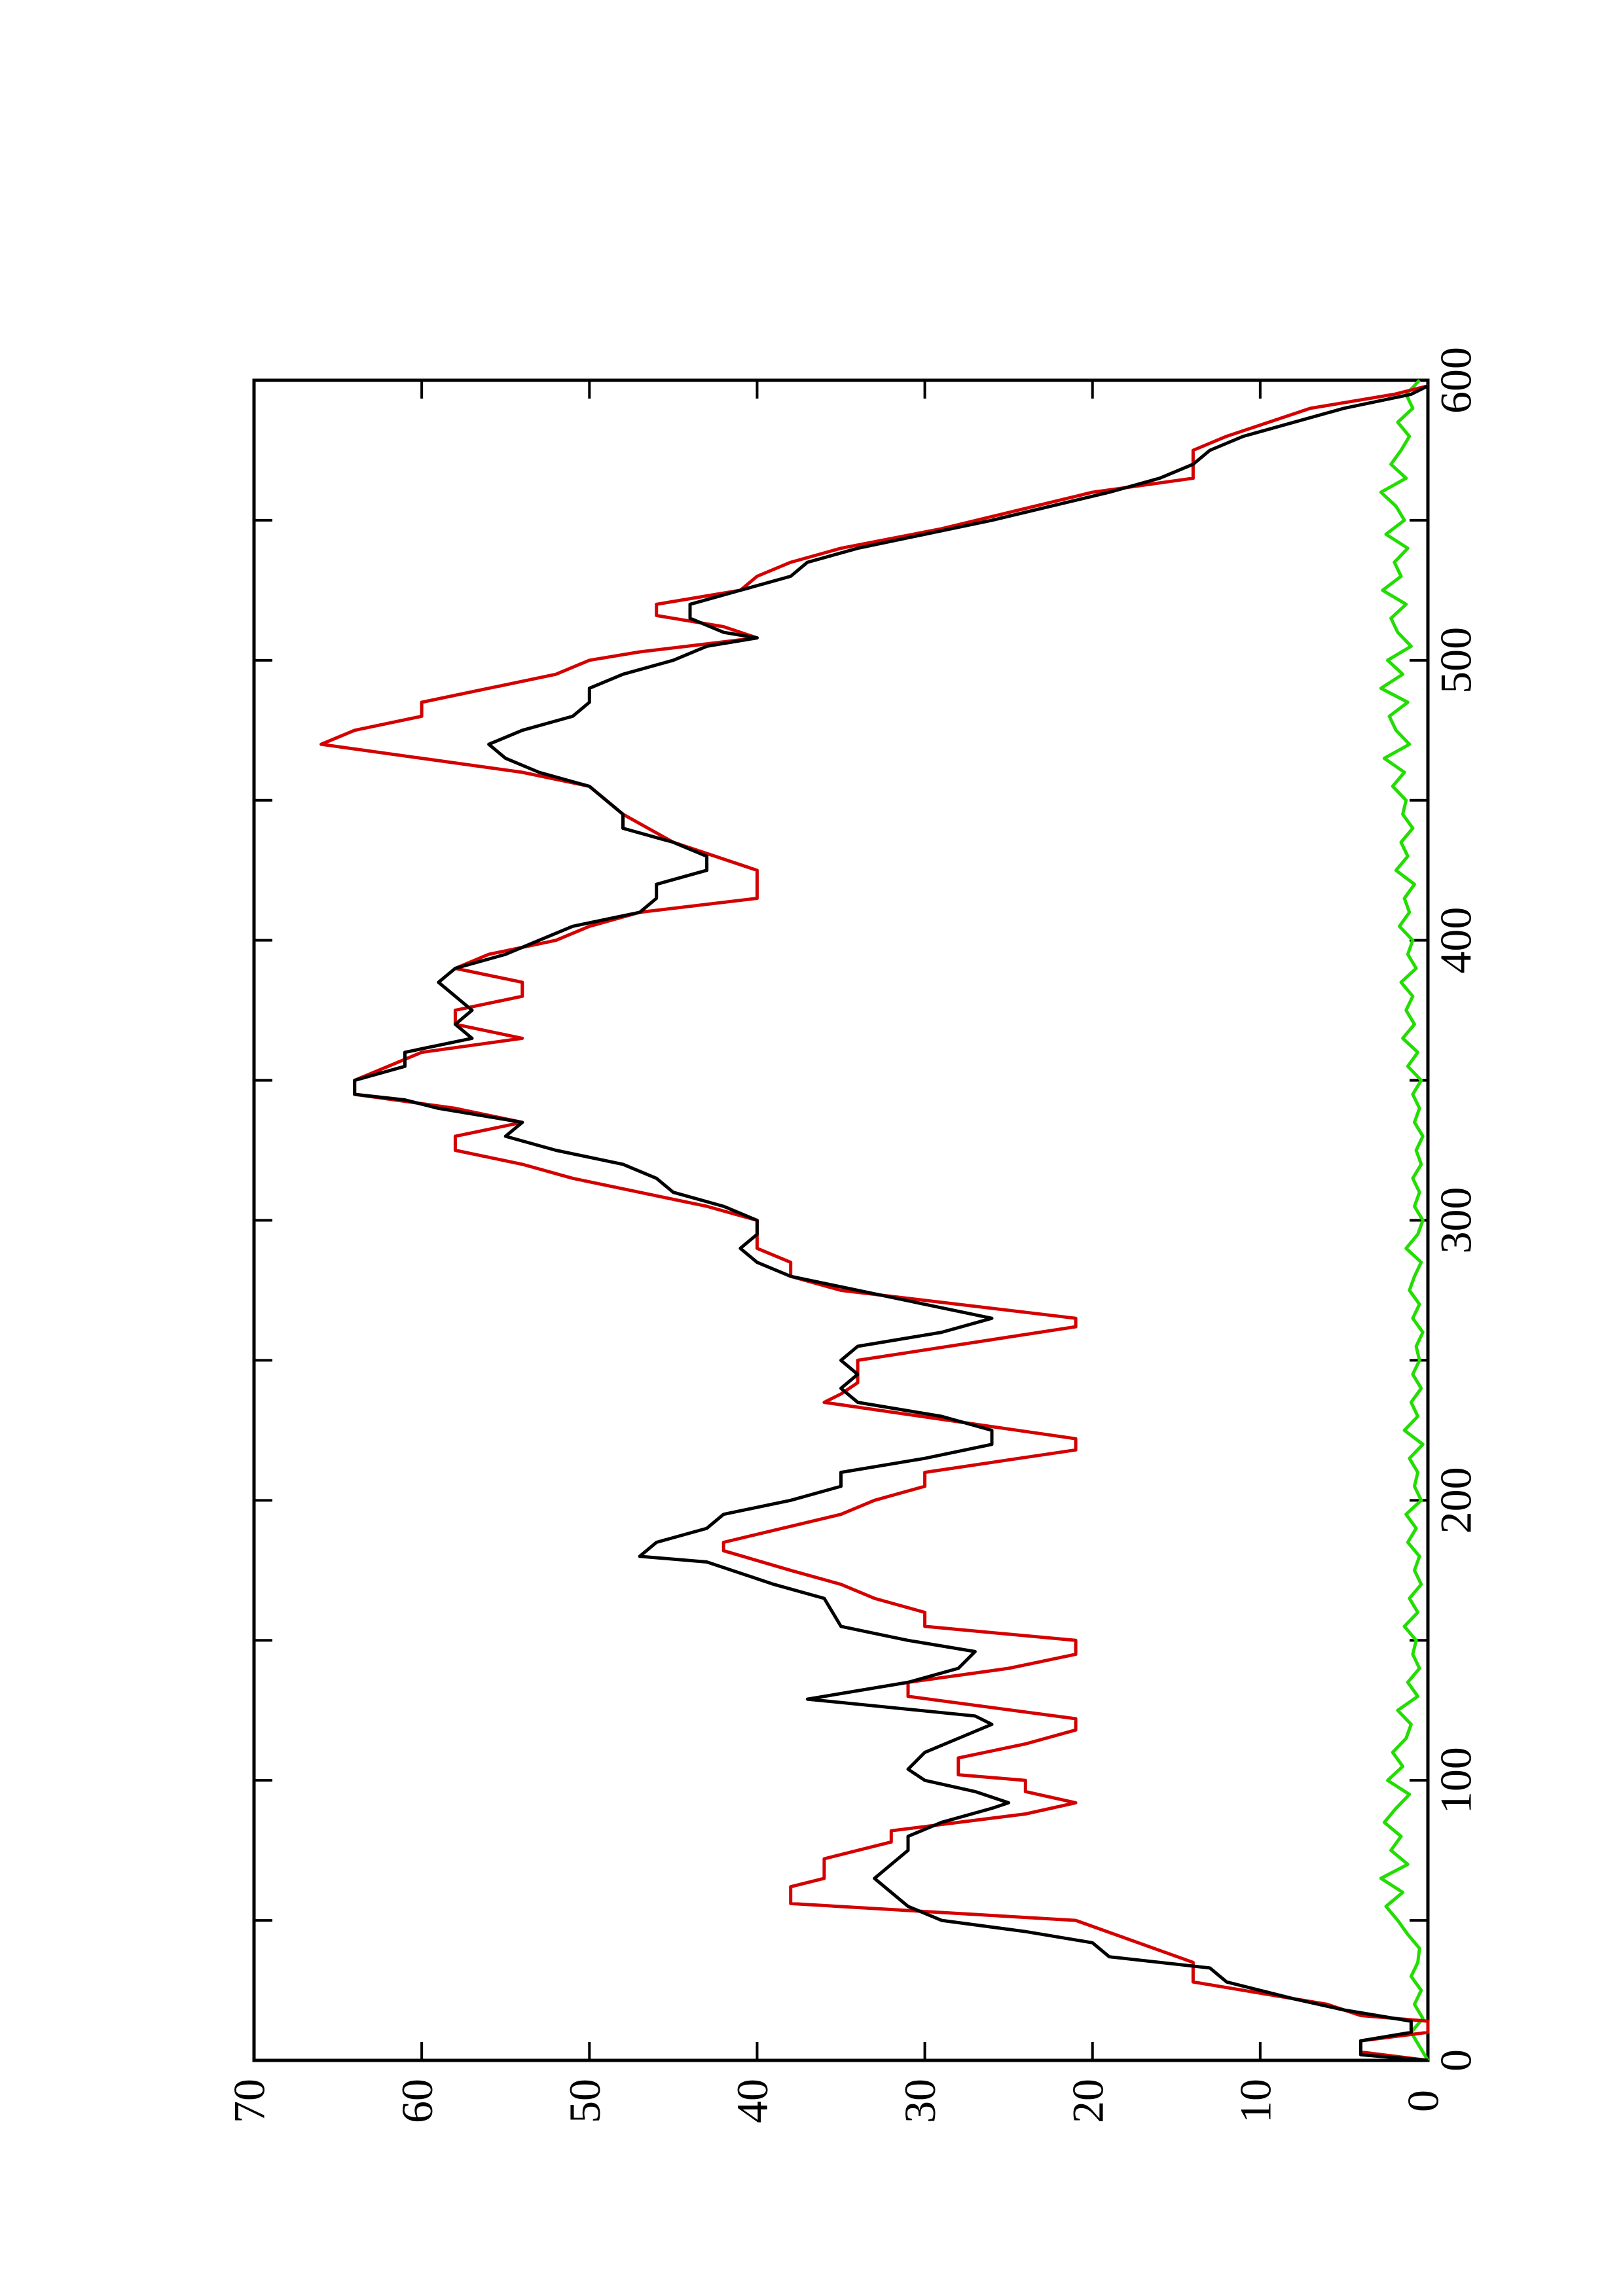 The image size is (1623, 2296). I want to click on y-tick-label: 10, so click(1255, 2101).